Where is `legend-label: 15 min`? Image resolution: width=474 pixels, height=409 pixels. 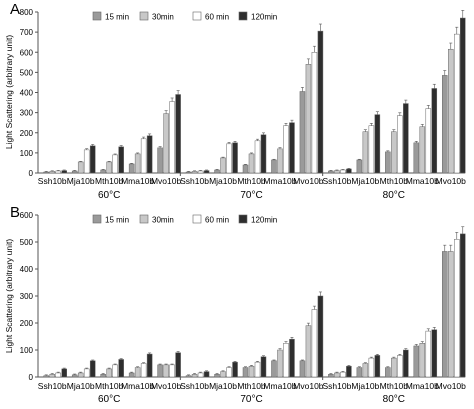
legend-label: 15 min is located at coordinates (117, 220).